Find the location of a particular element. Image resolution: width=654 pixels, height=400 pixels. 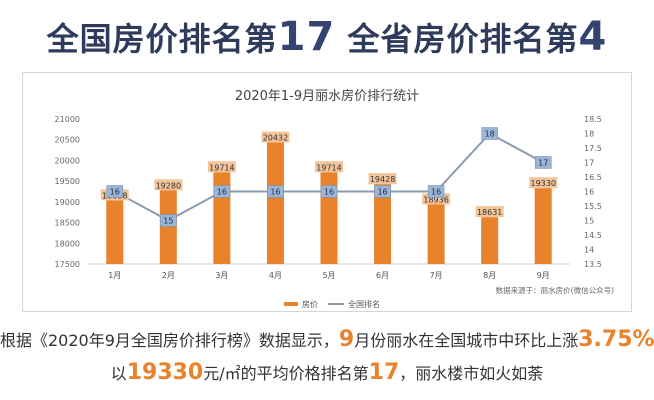

line-value-label: 18 is located at coordinates (490, 134).